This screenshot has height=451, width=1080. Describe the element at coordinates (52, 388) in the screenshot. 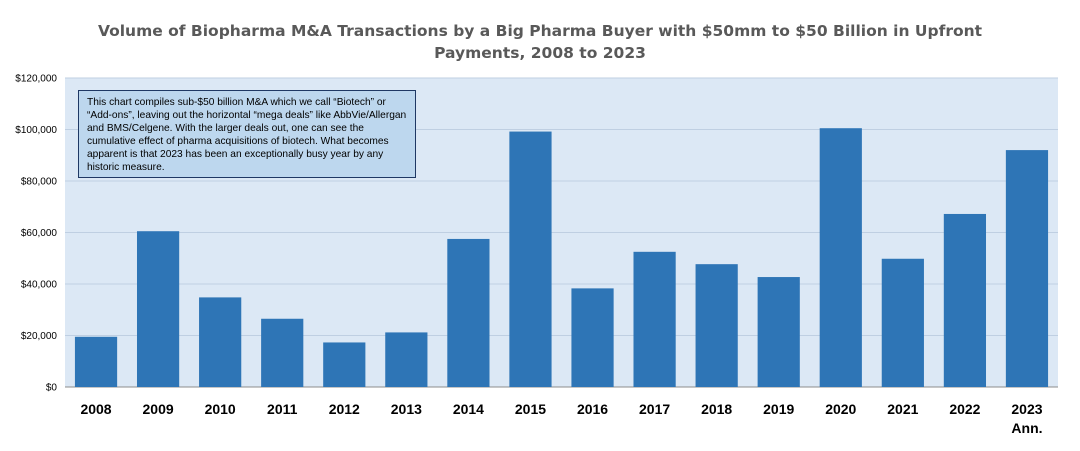

I see `y-tick-label: $0` at that location.